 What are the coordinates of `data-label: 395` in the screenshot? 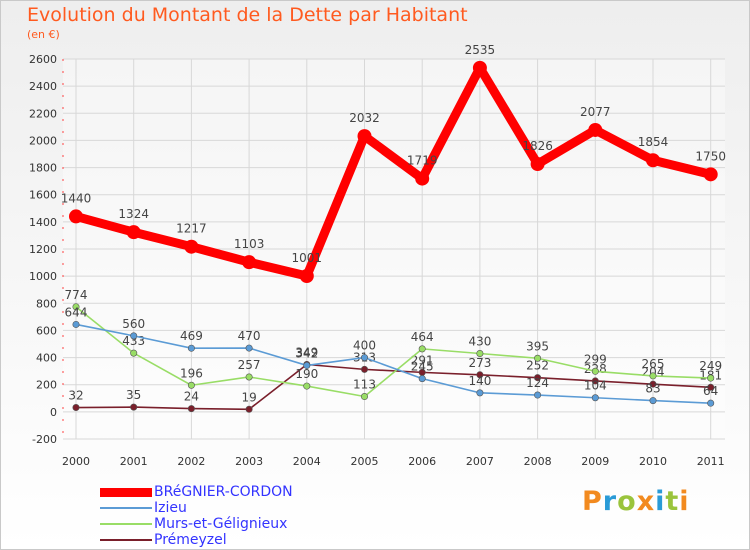 It's located at (537, 346).